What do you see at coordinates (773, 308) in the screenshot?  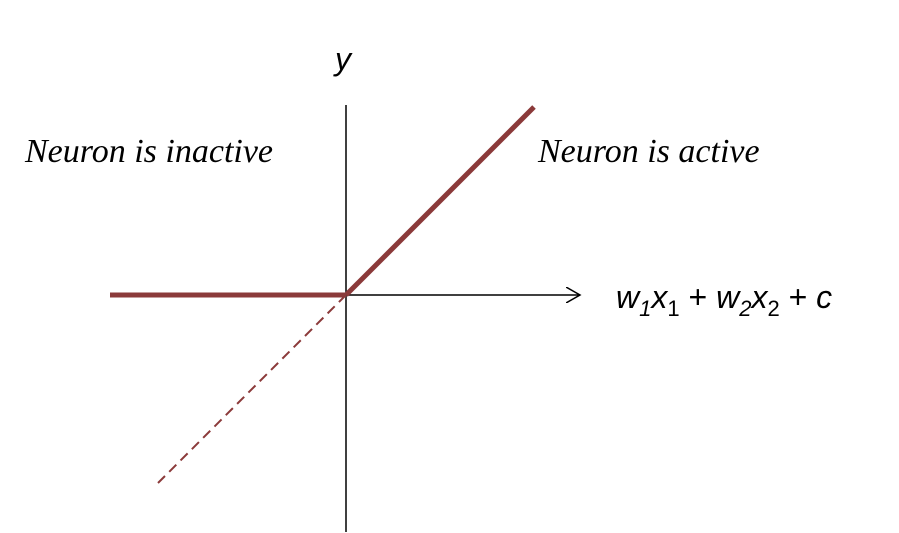 I see `expr-x2-subscript: 2` at bounding box center [773, 308].